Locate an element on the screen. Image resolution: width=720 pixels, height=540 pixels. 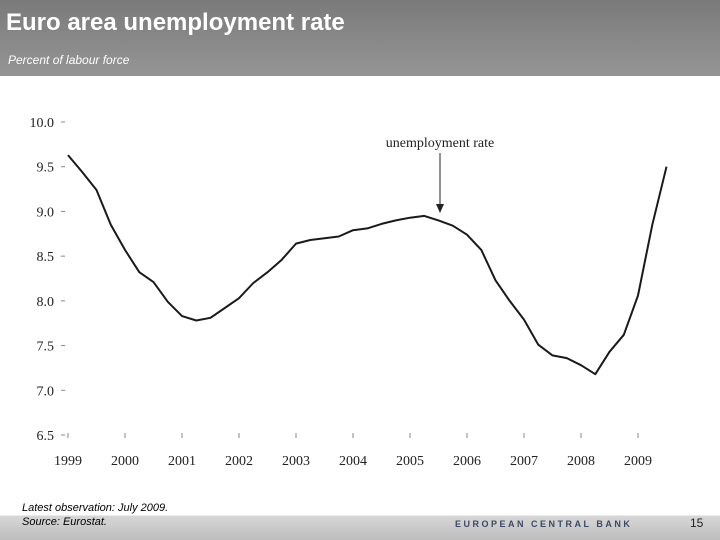
subtitle: Percent of labour force is located at coordinates (69, 60).